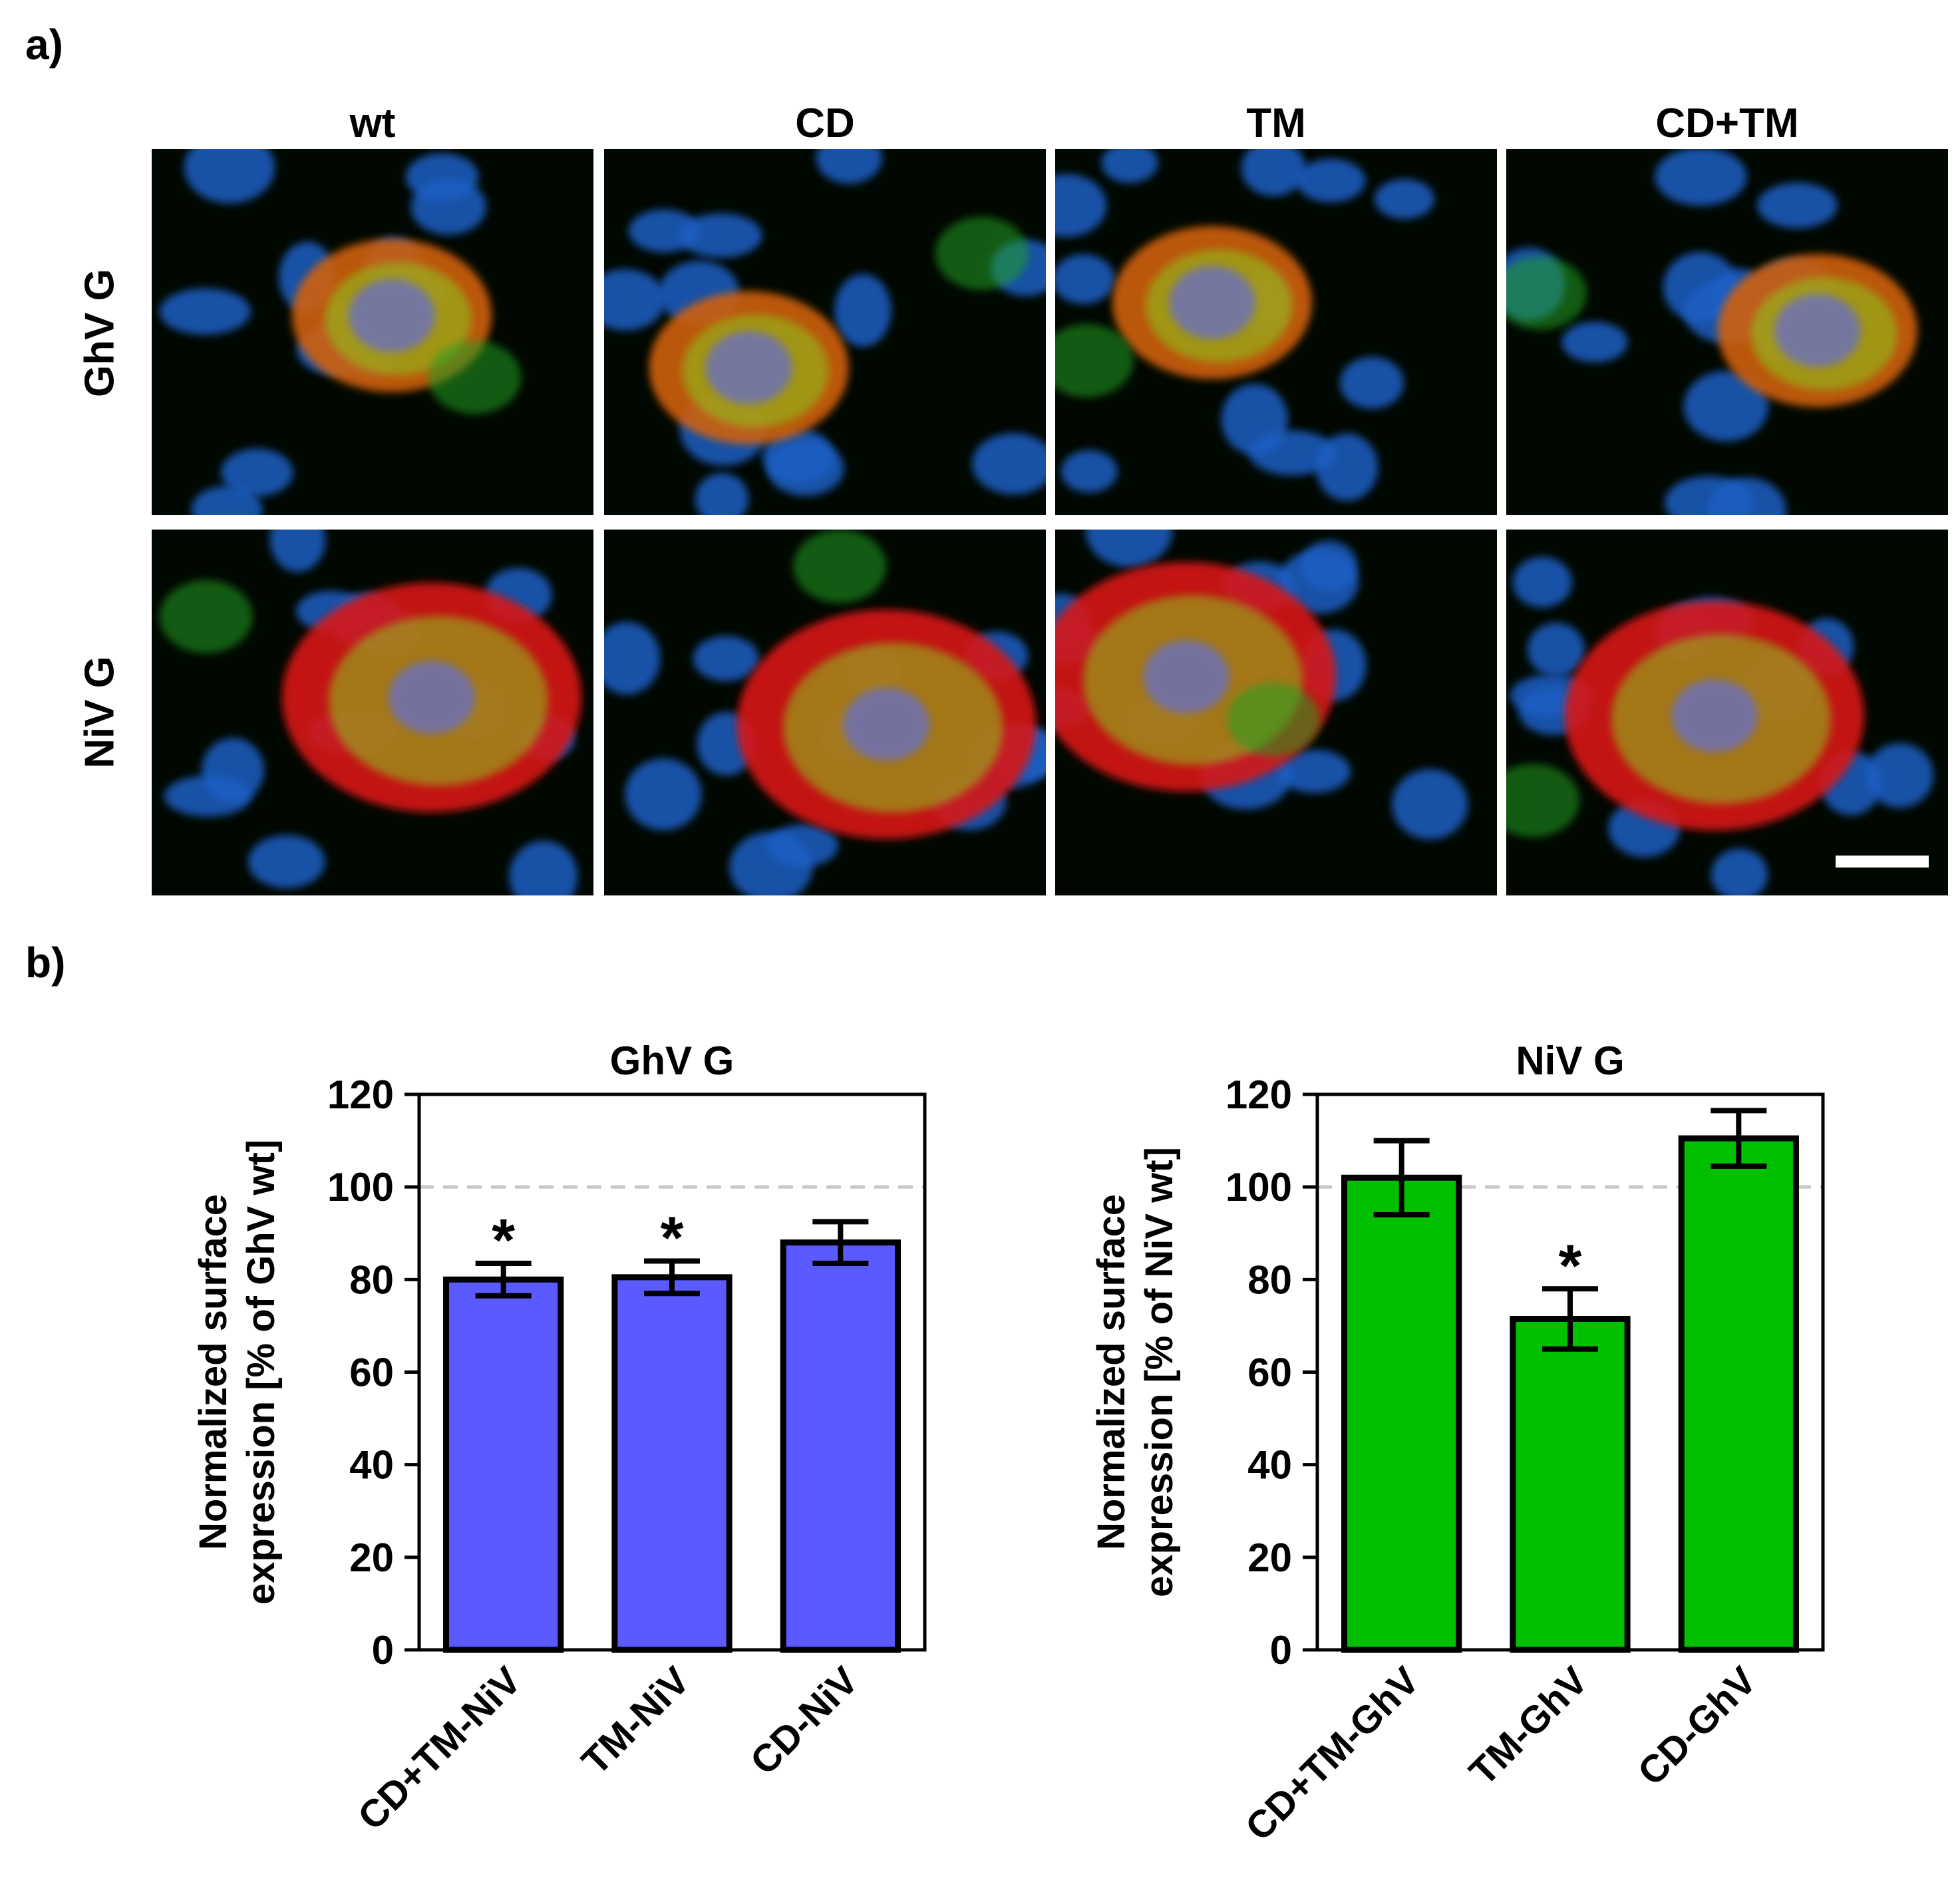 The height and width of the screenshot is (1902, 1960). What do you see at coordinates (1727, 123) in the screenshot?
I see `column-header-cd-tm: CD+TM` at bounding box center [1727, 123].